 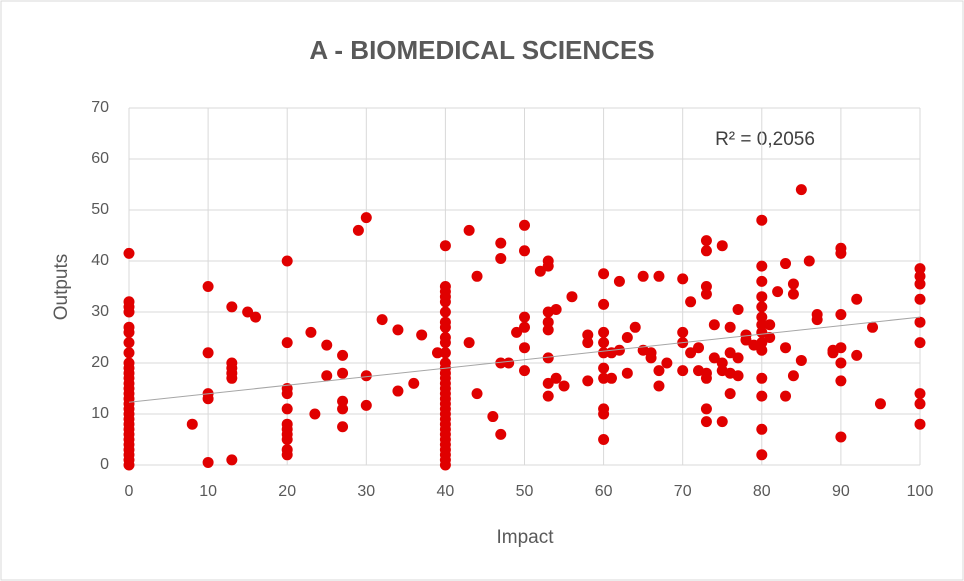 I want to click on y-tick-label: 50, so click(x=100, y=209).